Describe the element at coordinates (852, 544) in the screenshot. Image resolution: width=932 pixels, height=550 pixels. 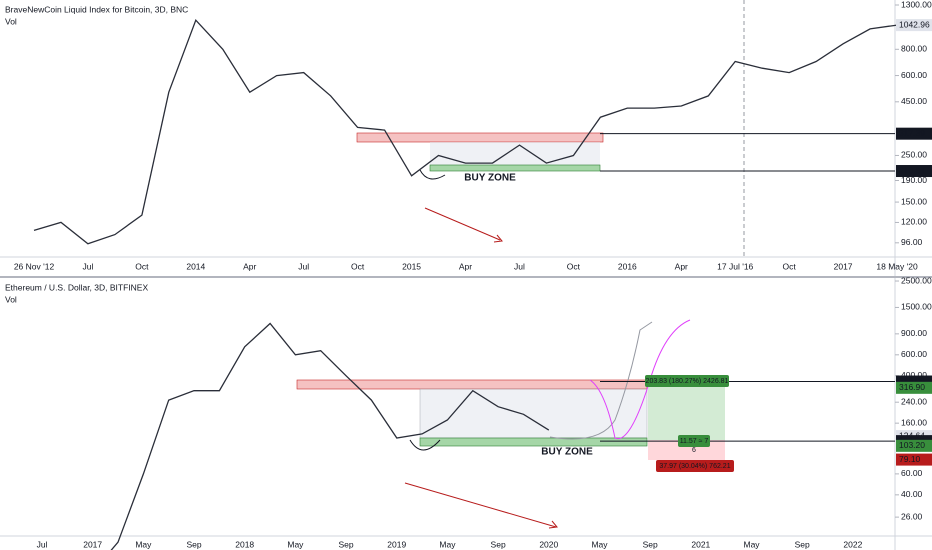
I see `x-tick-label: 2022` at that location.